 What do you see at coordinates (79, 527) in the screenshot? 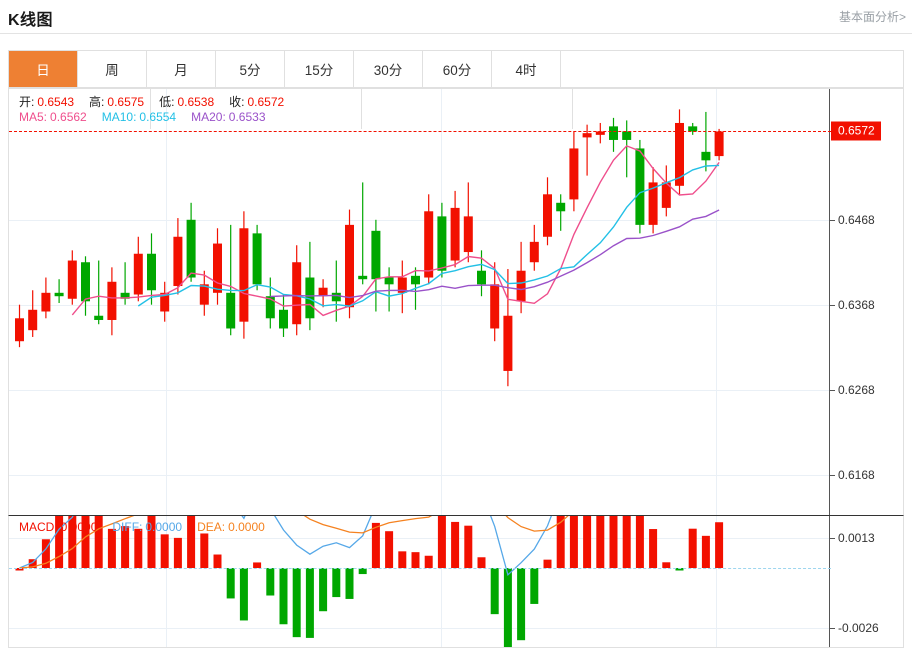
I see `macd-value: 0.0000` at bounding box center [79, 527].